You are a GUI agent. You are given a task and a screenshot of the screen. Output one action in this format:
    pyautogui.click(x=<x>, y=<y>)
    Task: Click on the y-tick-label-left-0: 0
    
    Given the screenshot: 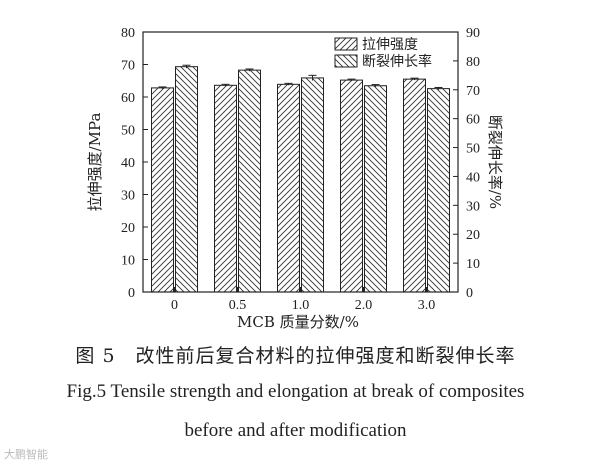 What is the action you would take?
    pyautogui.click(x=131, y=293)
    